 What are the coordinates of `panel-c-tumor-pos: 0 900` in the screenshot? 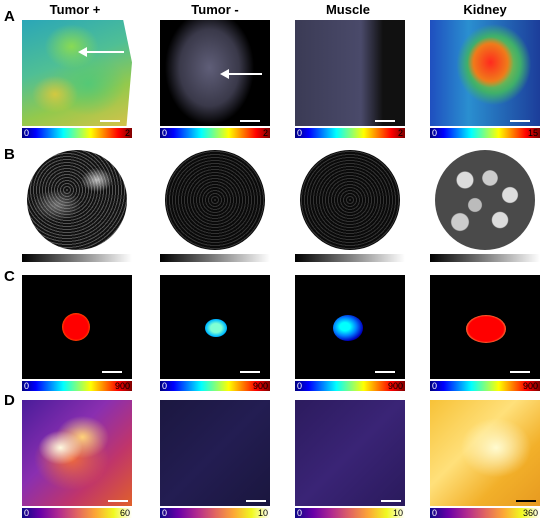 It's located at (77, 333).